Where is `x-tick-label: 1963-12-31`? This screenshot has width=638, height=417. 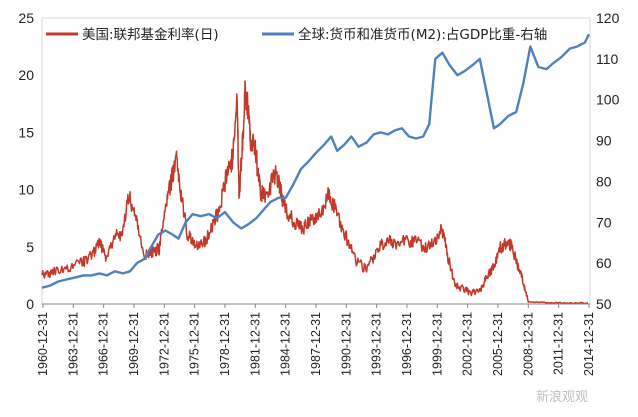
x-tick-label: 1963-12-31 is located at coordinates (73, 344).